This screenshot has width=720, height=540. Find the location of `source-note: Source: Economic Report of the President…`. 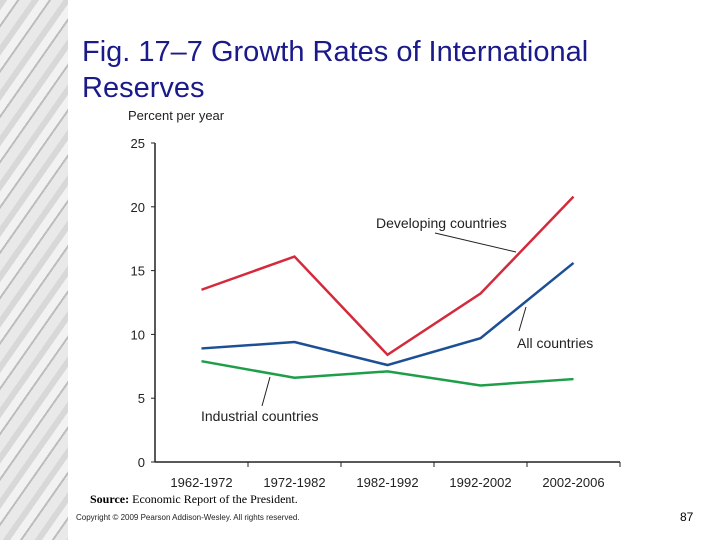

source-note: Source: Economic Report of the President… is located at coordinates (194, 499).